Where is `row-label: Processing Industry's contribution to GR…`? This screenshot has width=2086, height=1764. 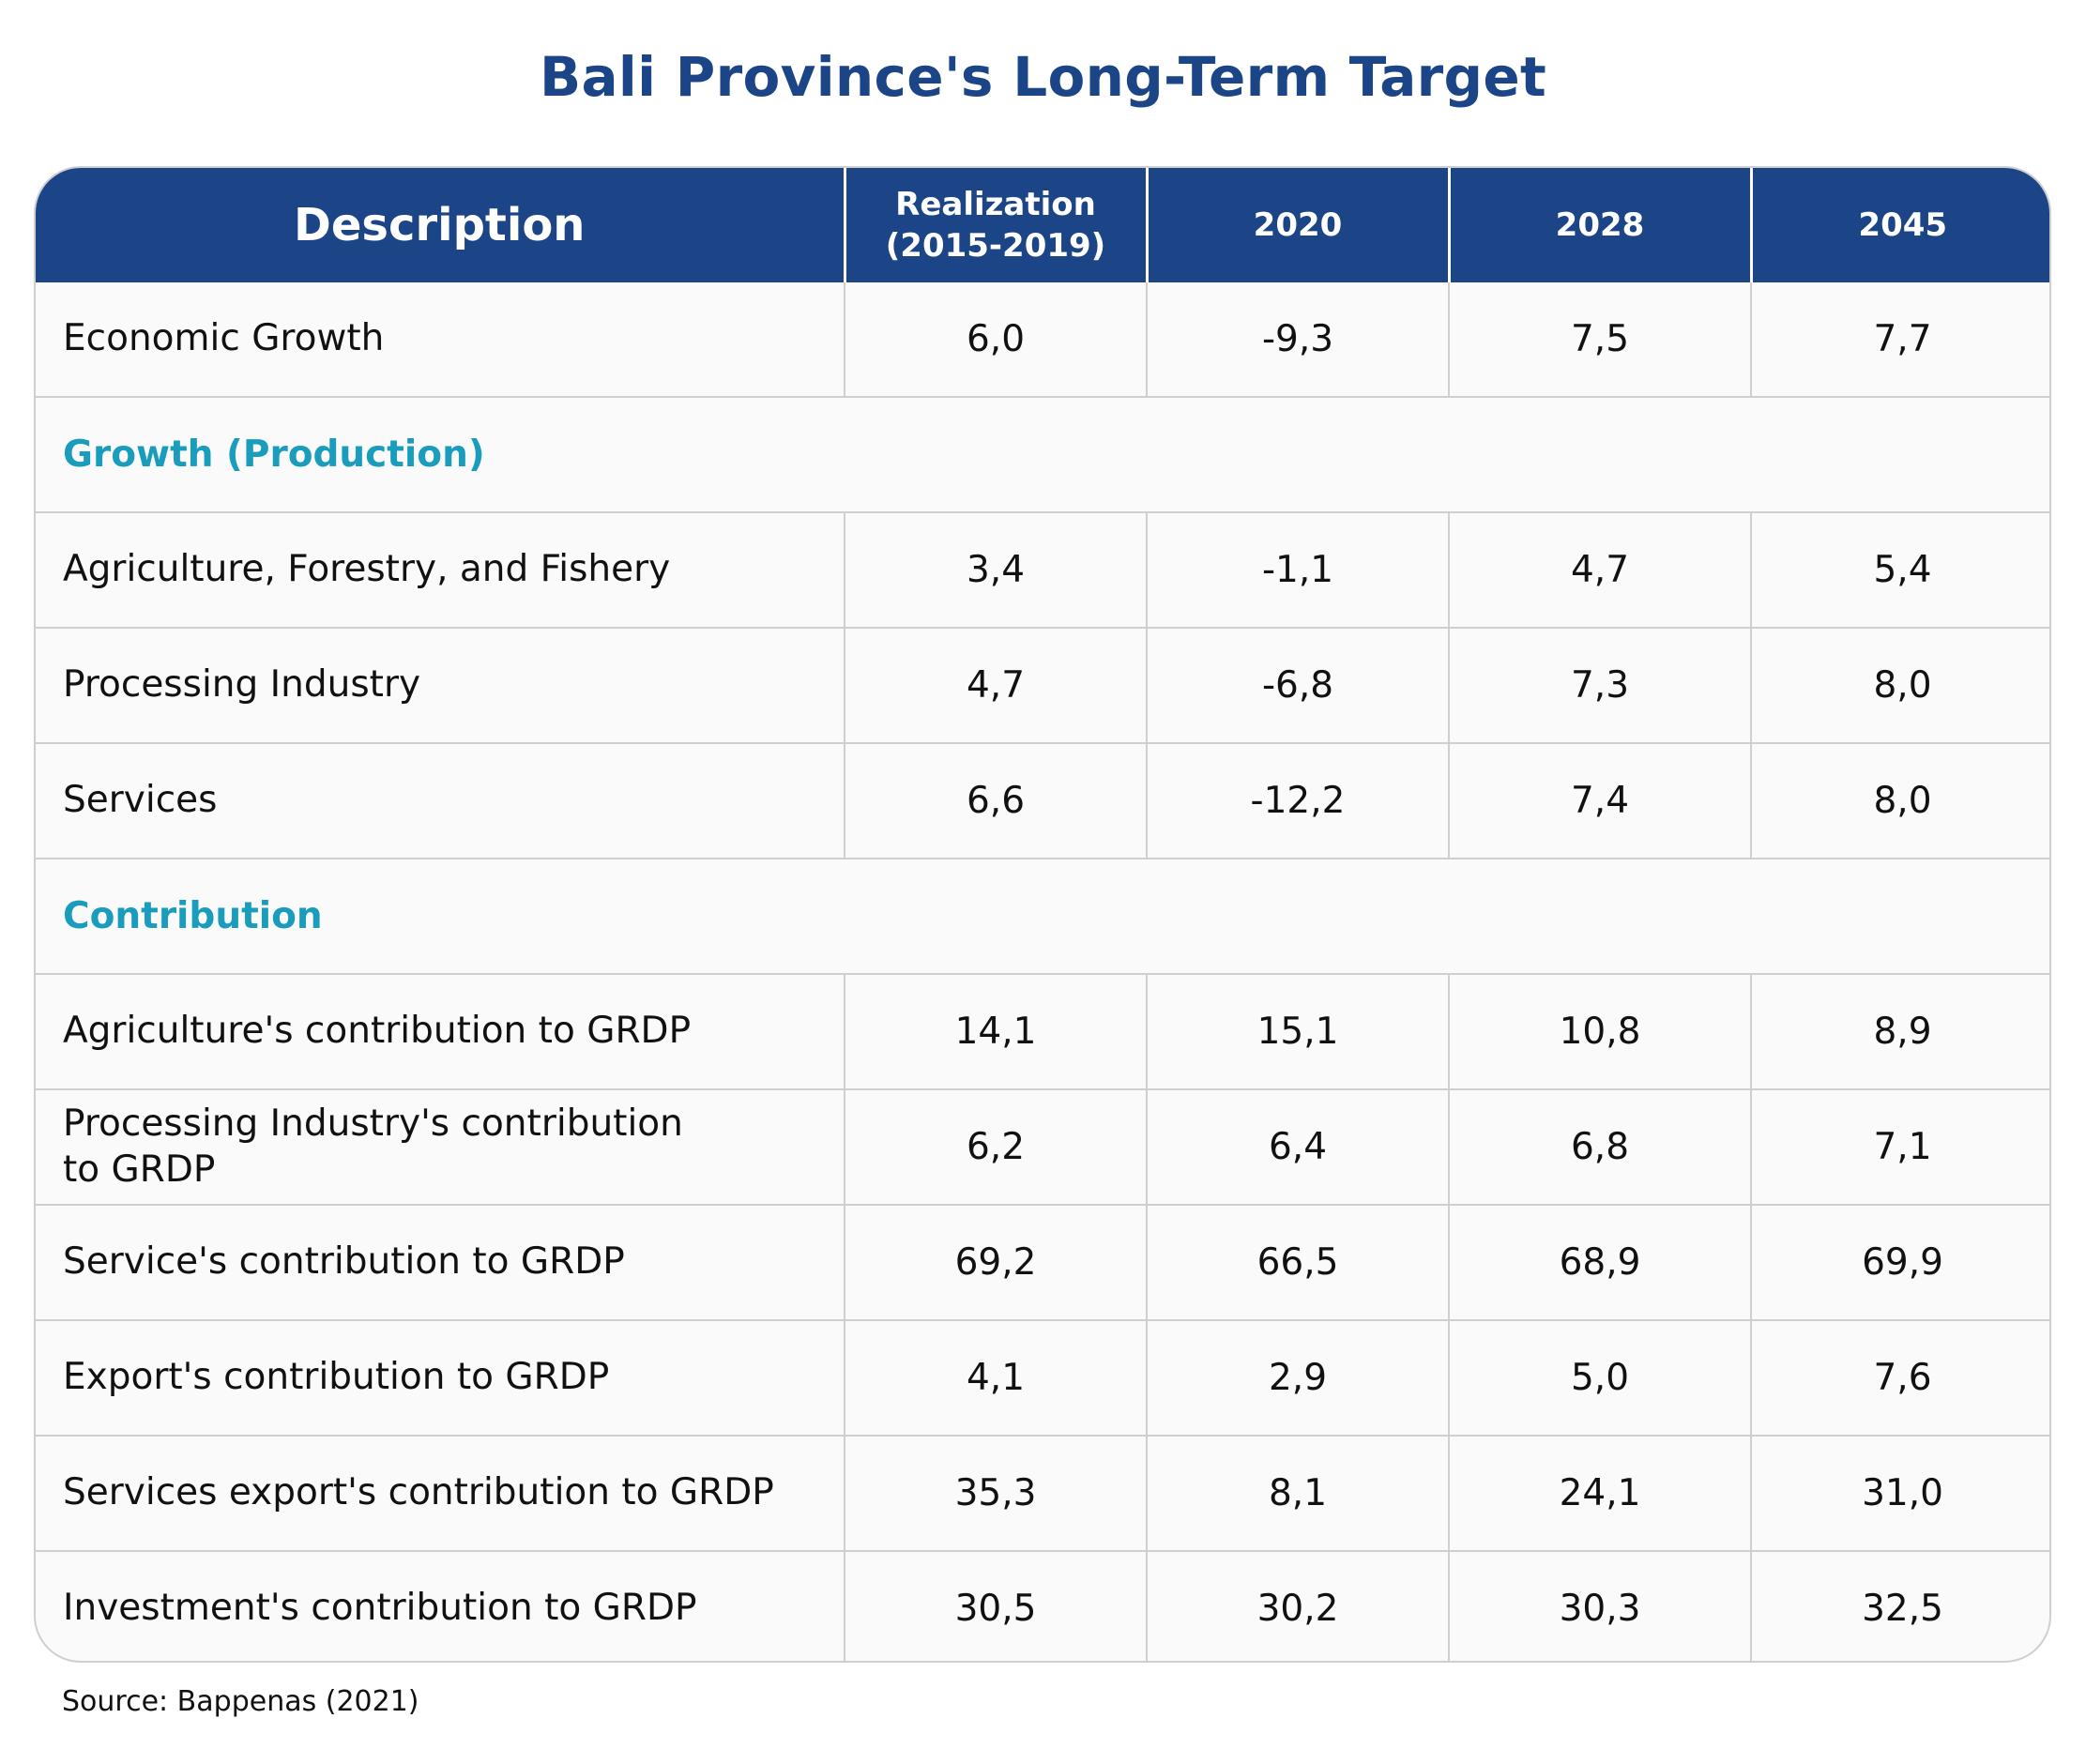
row-label: Processing Industry's contribution to GR… is located at coordinates (440, 1146).